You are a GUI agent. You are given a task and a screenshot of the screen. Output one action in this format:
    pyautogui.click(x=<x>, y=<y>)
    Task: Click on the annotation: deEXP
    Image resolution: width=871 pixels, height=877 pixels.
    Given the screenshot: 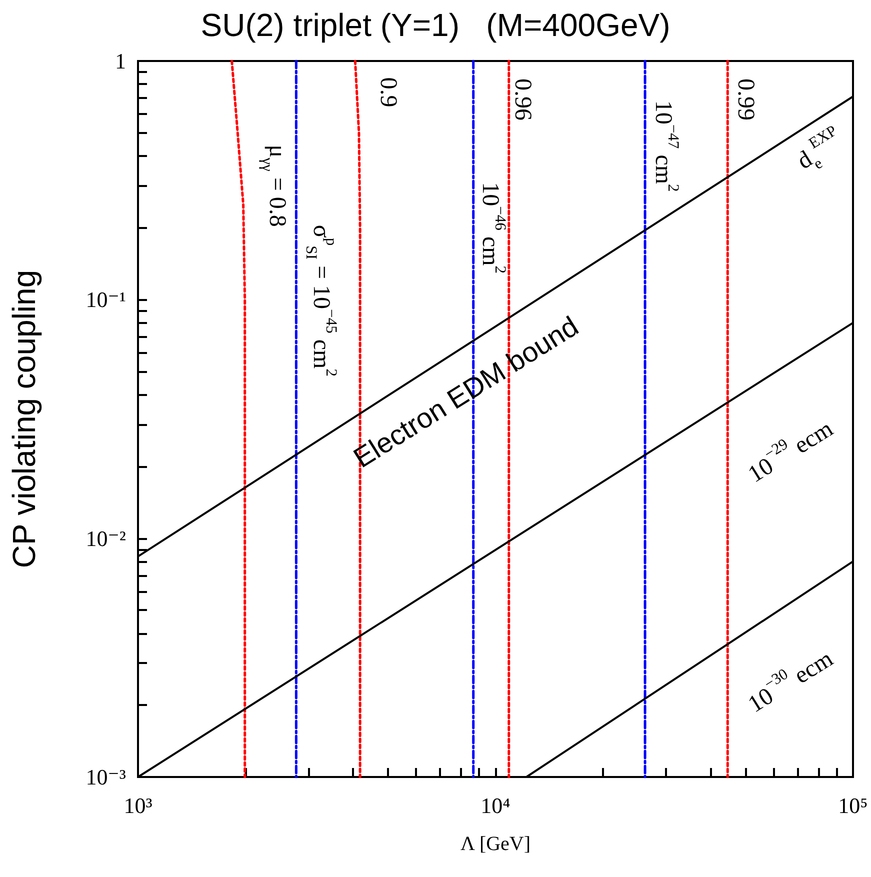 What is the action you would take?
    pyautogui.click(x=816, y=148)
    